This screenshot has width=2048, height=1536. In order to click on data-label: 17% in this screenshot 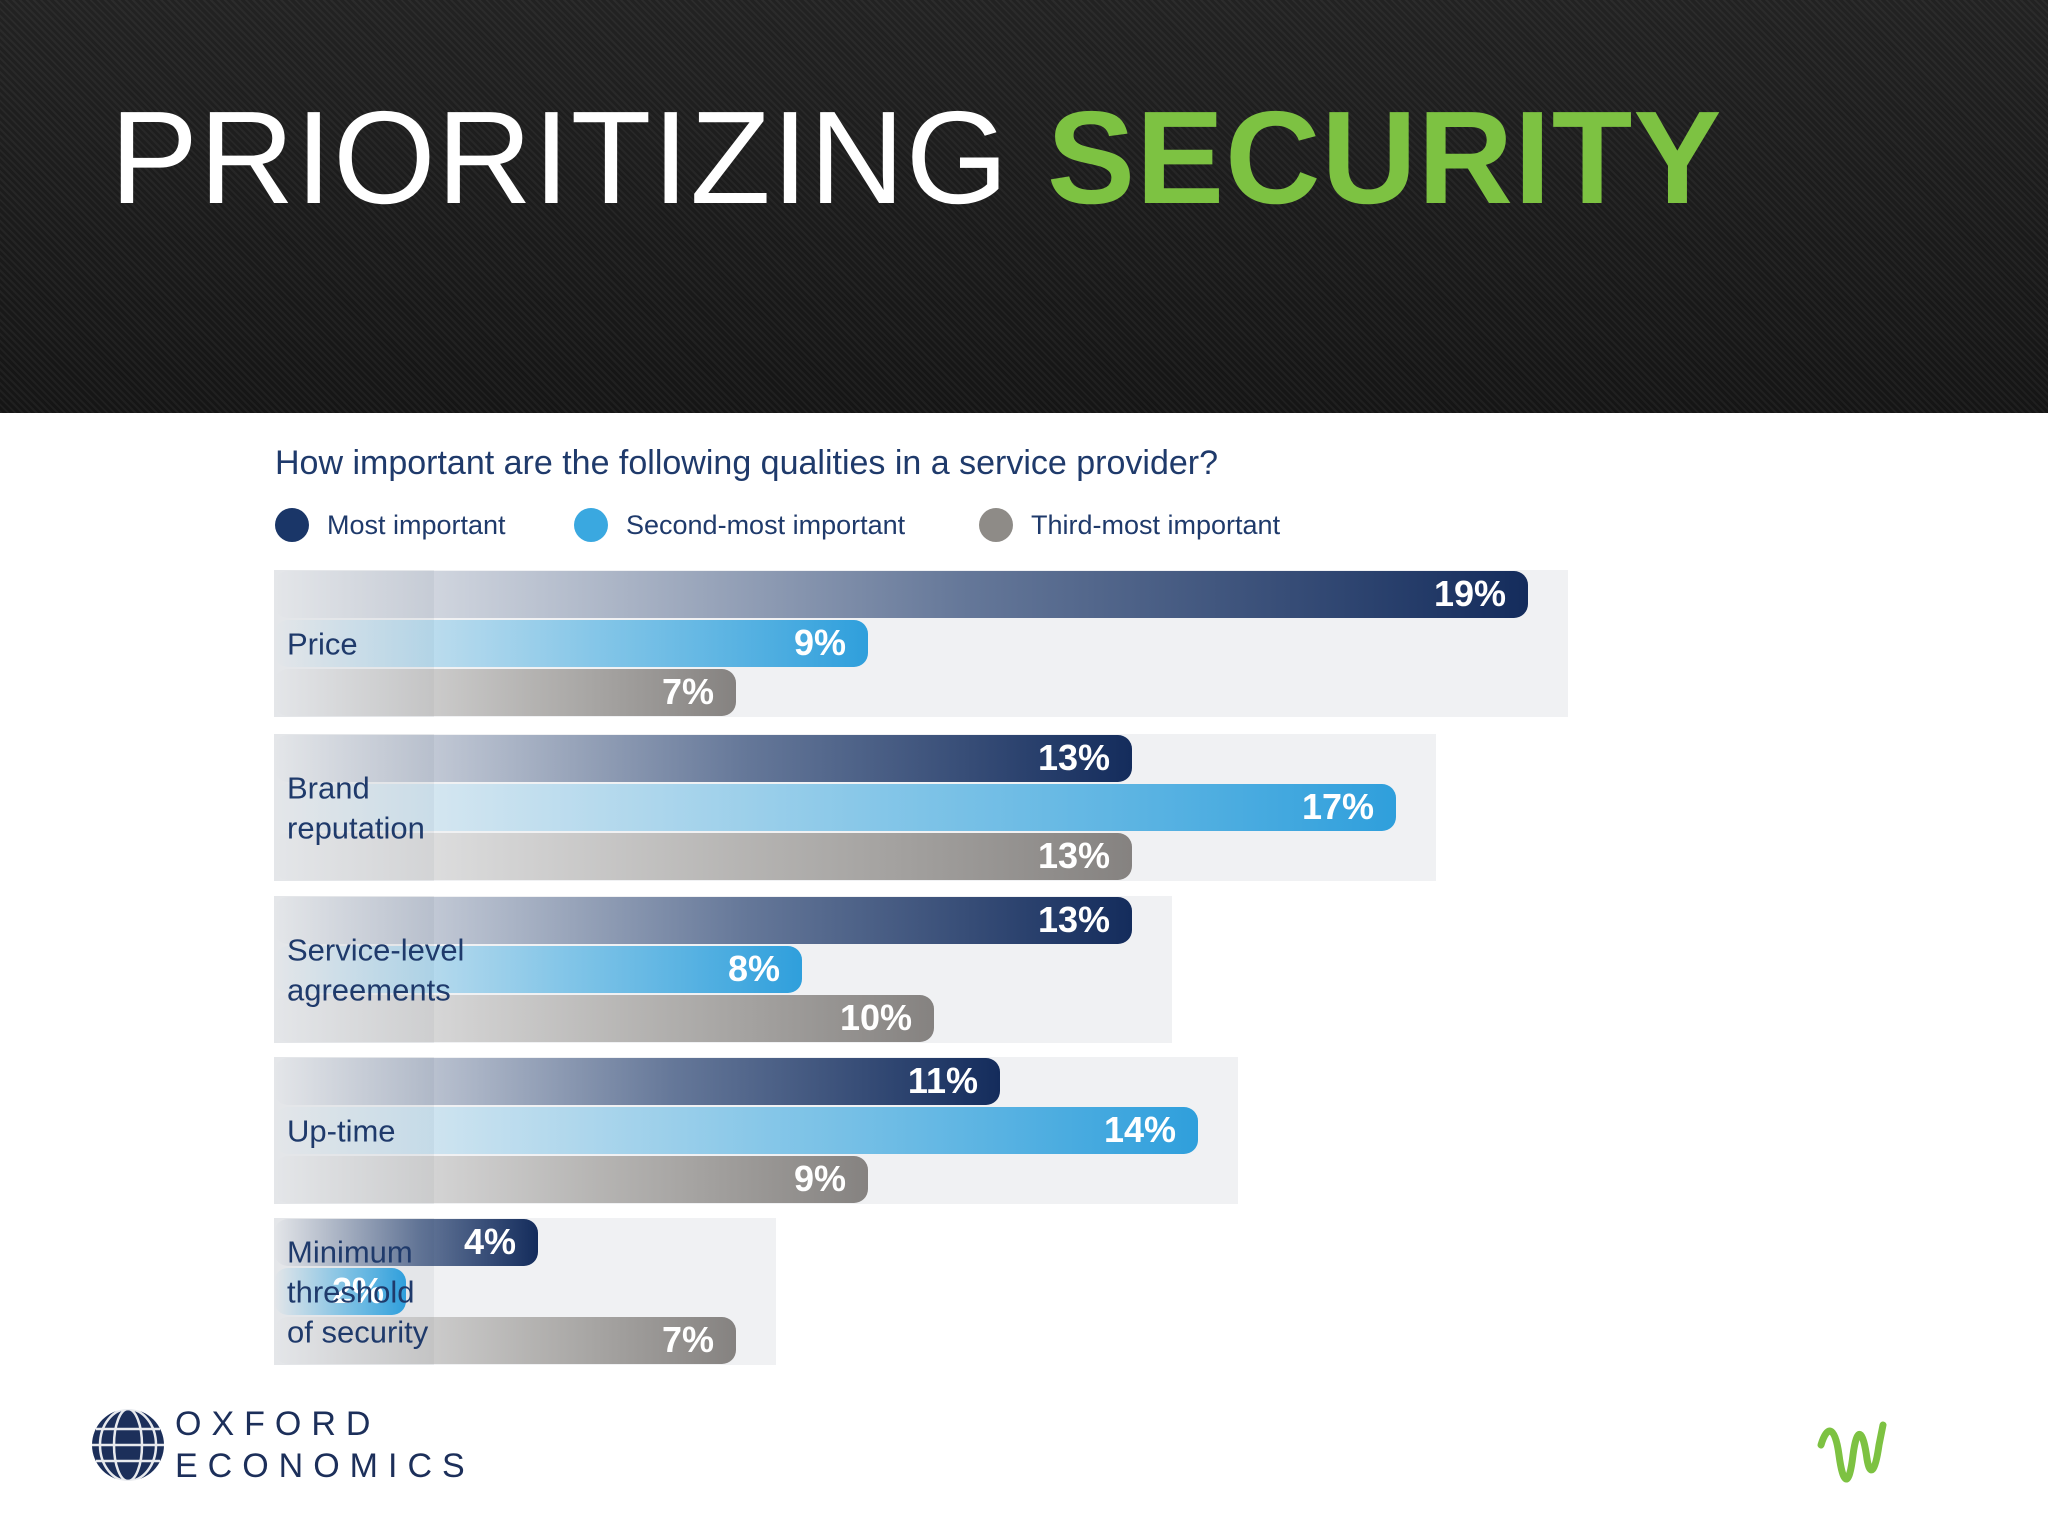, I will do `click(1338, 806)`.